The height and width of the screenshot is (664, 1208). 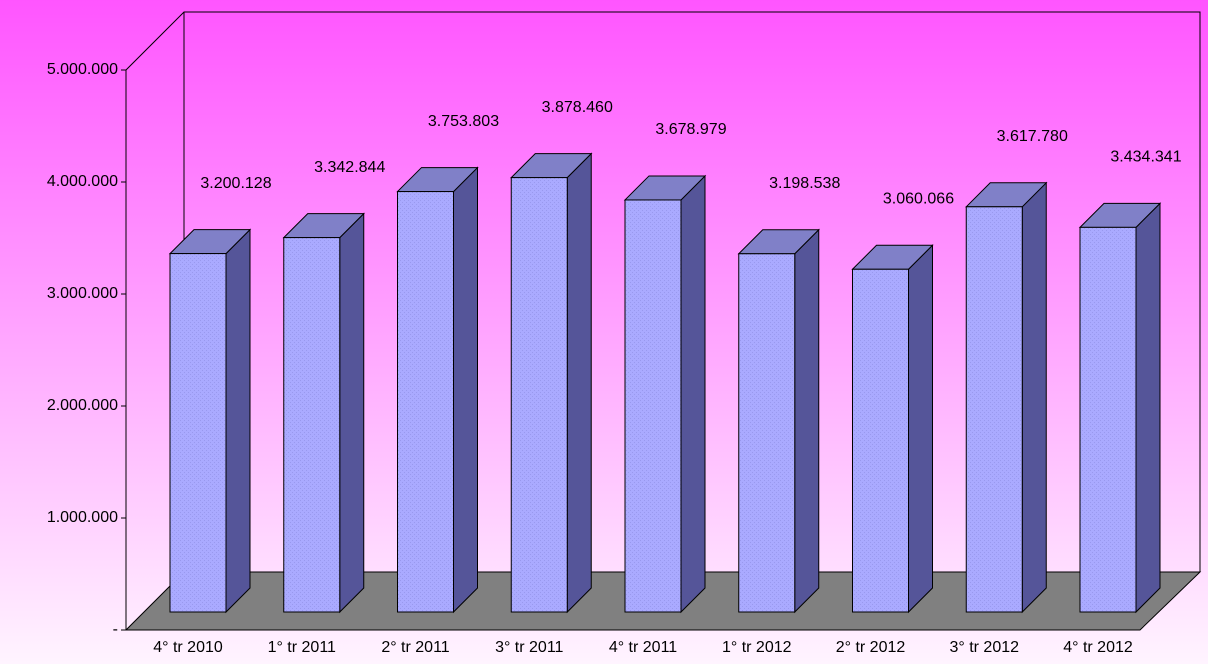 I want to click on y-tick-label: 1.000.000, so click(x=82, y=517).